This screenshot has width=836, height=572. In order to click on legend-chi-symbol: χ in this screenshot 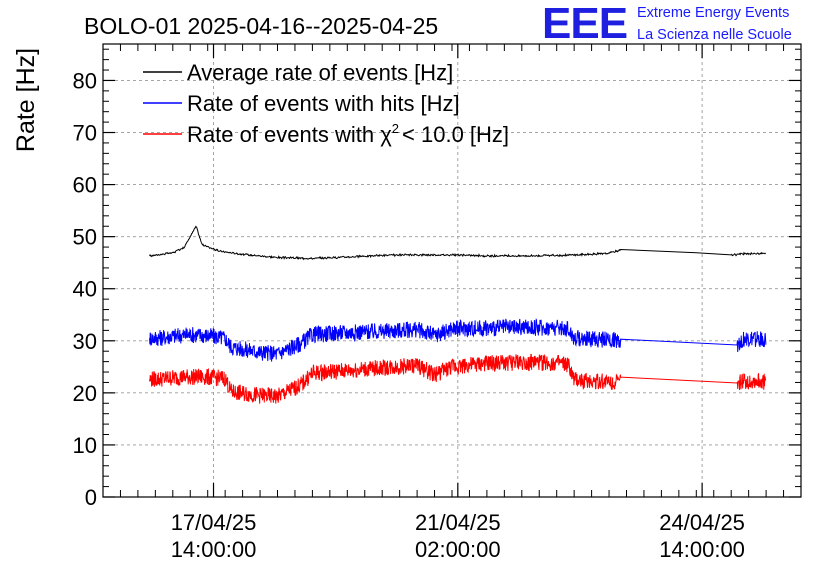, I will do `click(386, 134)`.